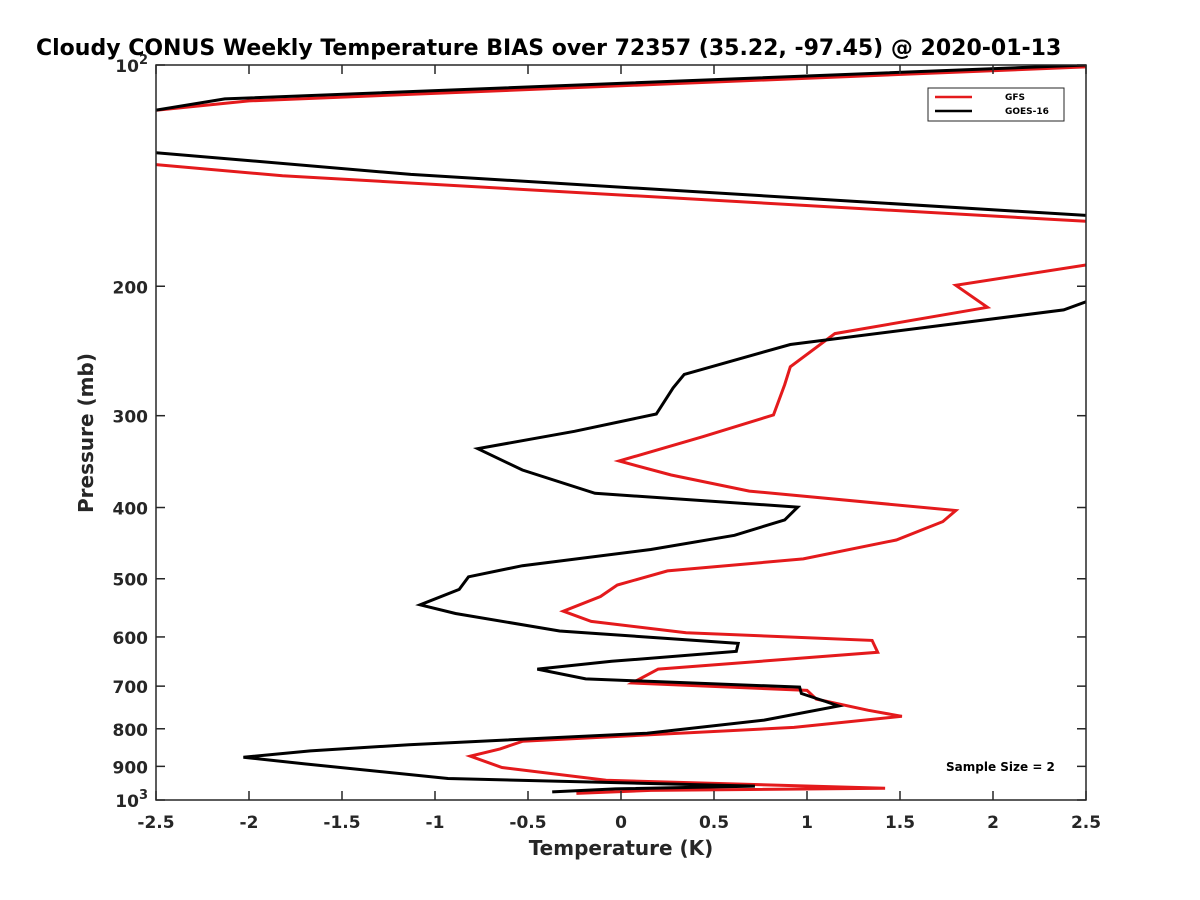 Image resolution: width=1200 pixels, height=900 pixels. Describe the element at coordinates (435, 823) in the screenshot. I see `x-tick-label: -1` at that location.